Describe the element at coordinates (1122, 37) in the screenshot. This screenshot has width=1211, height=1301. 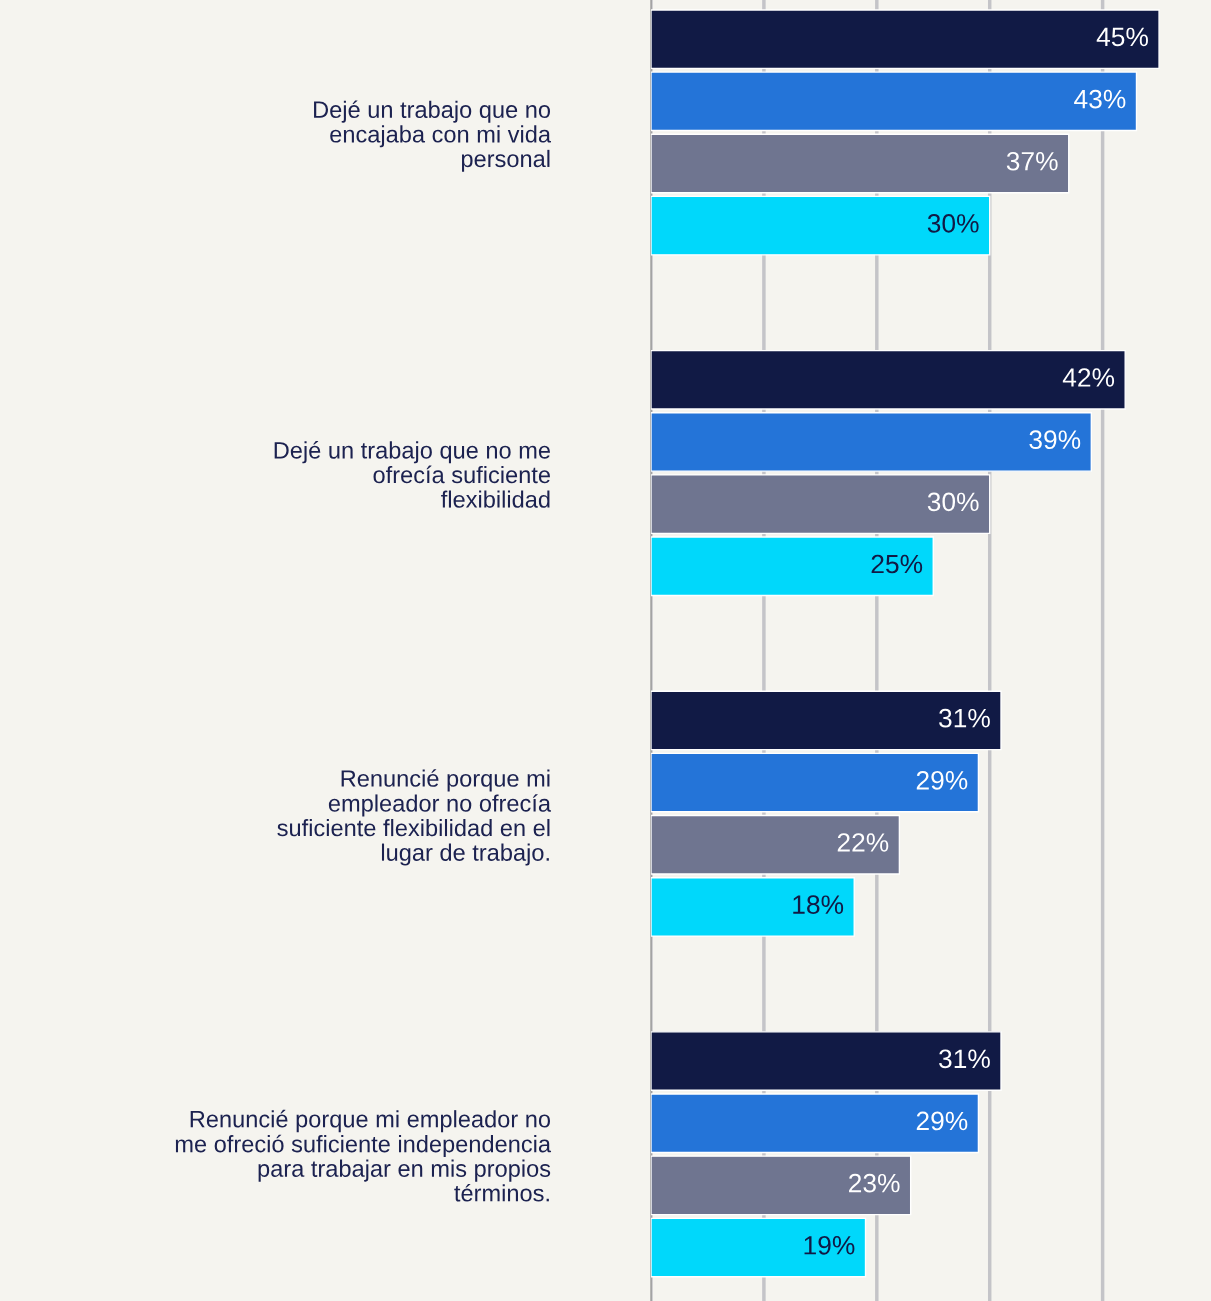
I see `data-label: 45%` at that location.